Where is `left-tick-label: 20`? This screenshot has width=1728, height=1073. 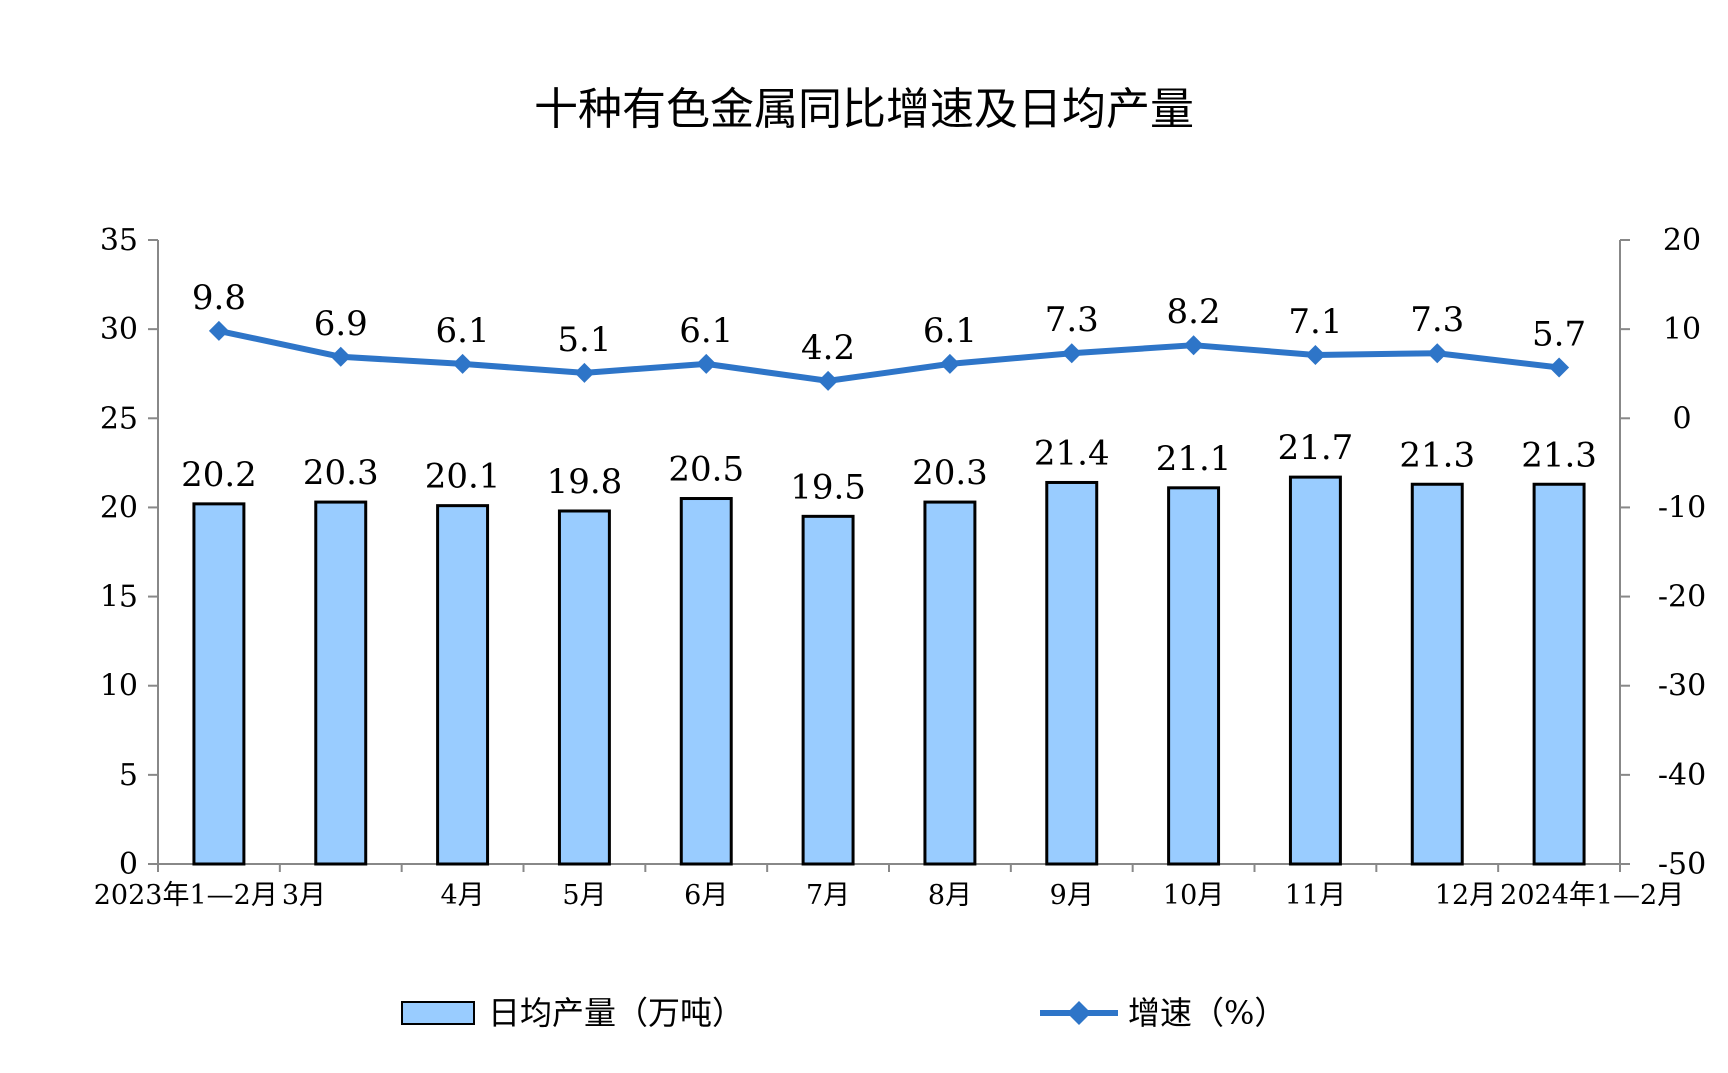 left-tick-label: 20 is located at coordinates (119, 507).